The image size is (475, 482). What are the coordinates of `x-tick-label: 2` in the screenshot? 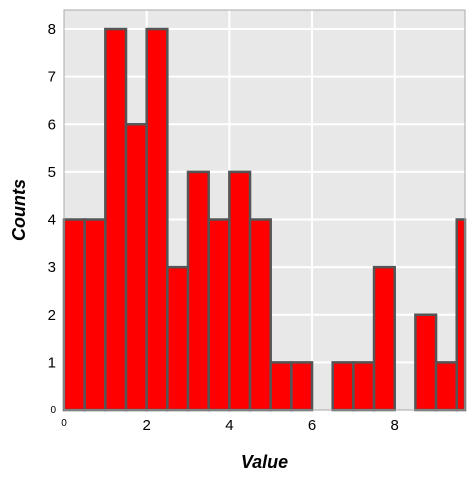 It's located at (147, 425).